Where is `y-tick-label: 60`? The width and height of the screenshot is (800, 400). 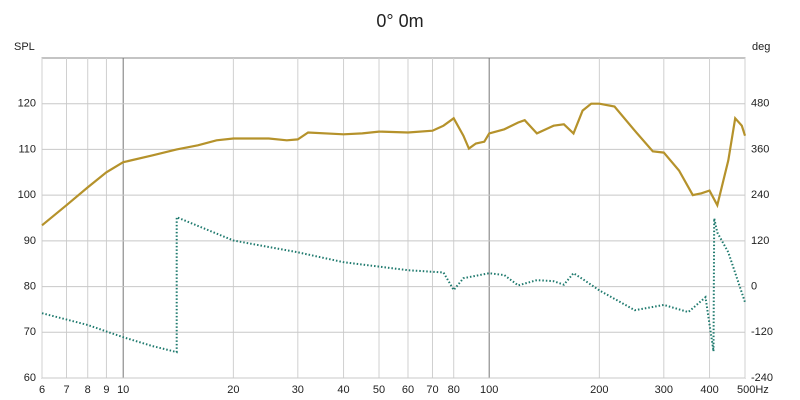
y-tick-label: 60 is located at coordinates (30, 378).